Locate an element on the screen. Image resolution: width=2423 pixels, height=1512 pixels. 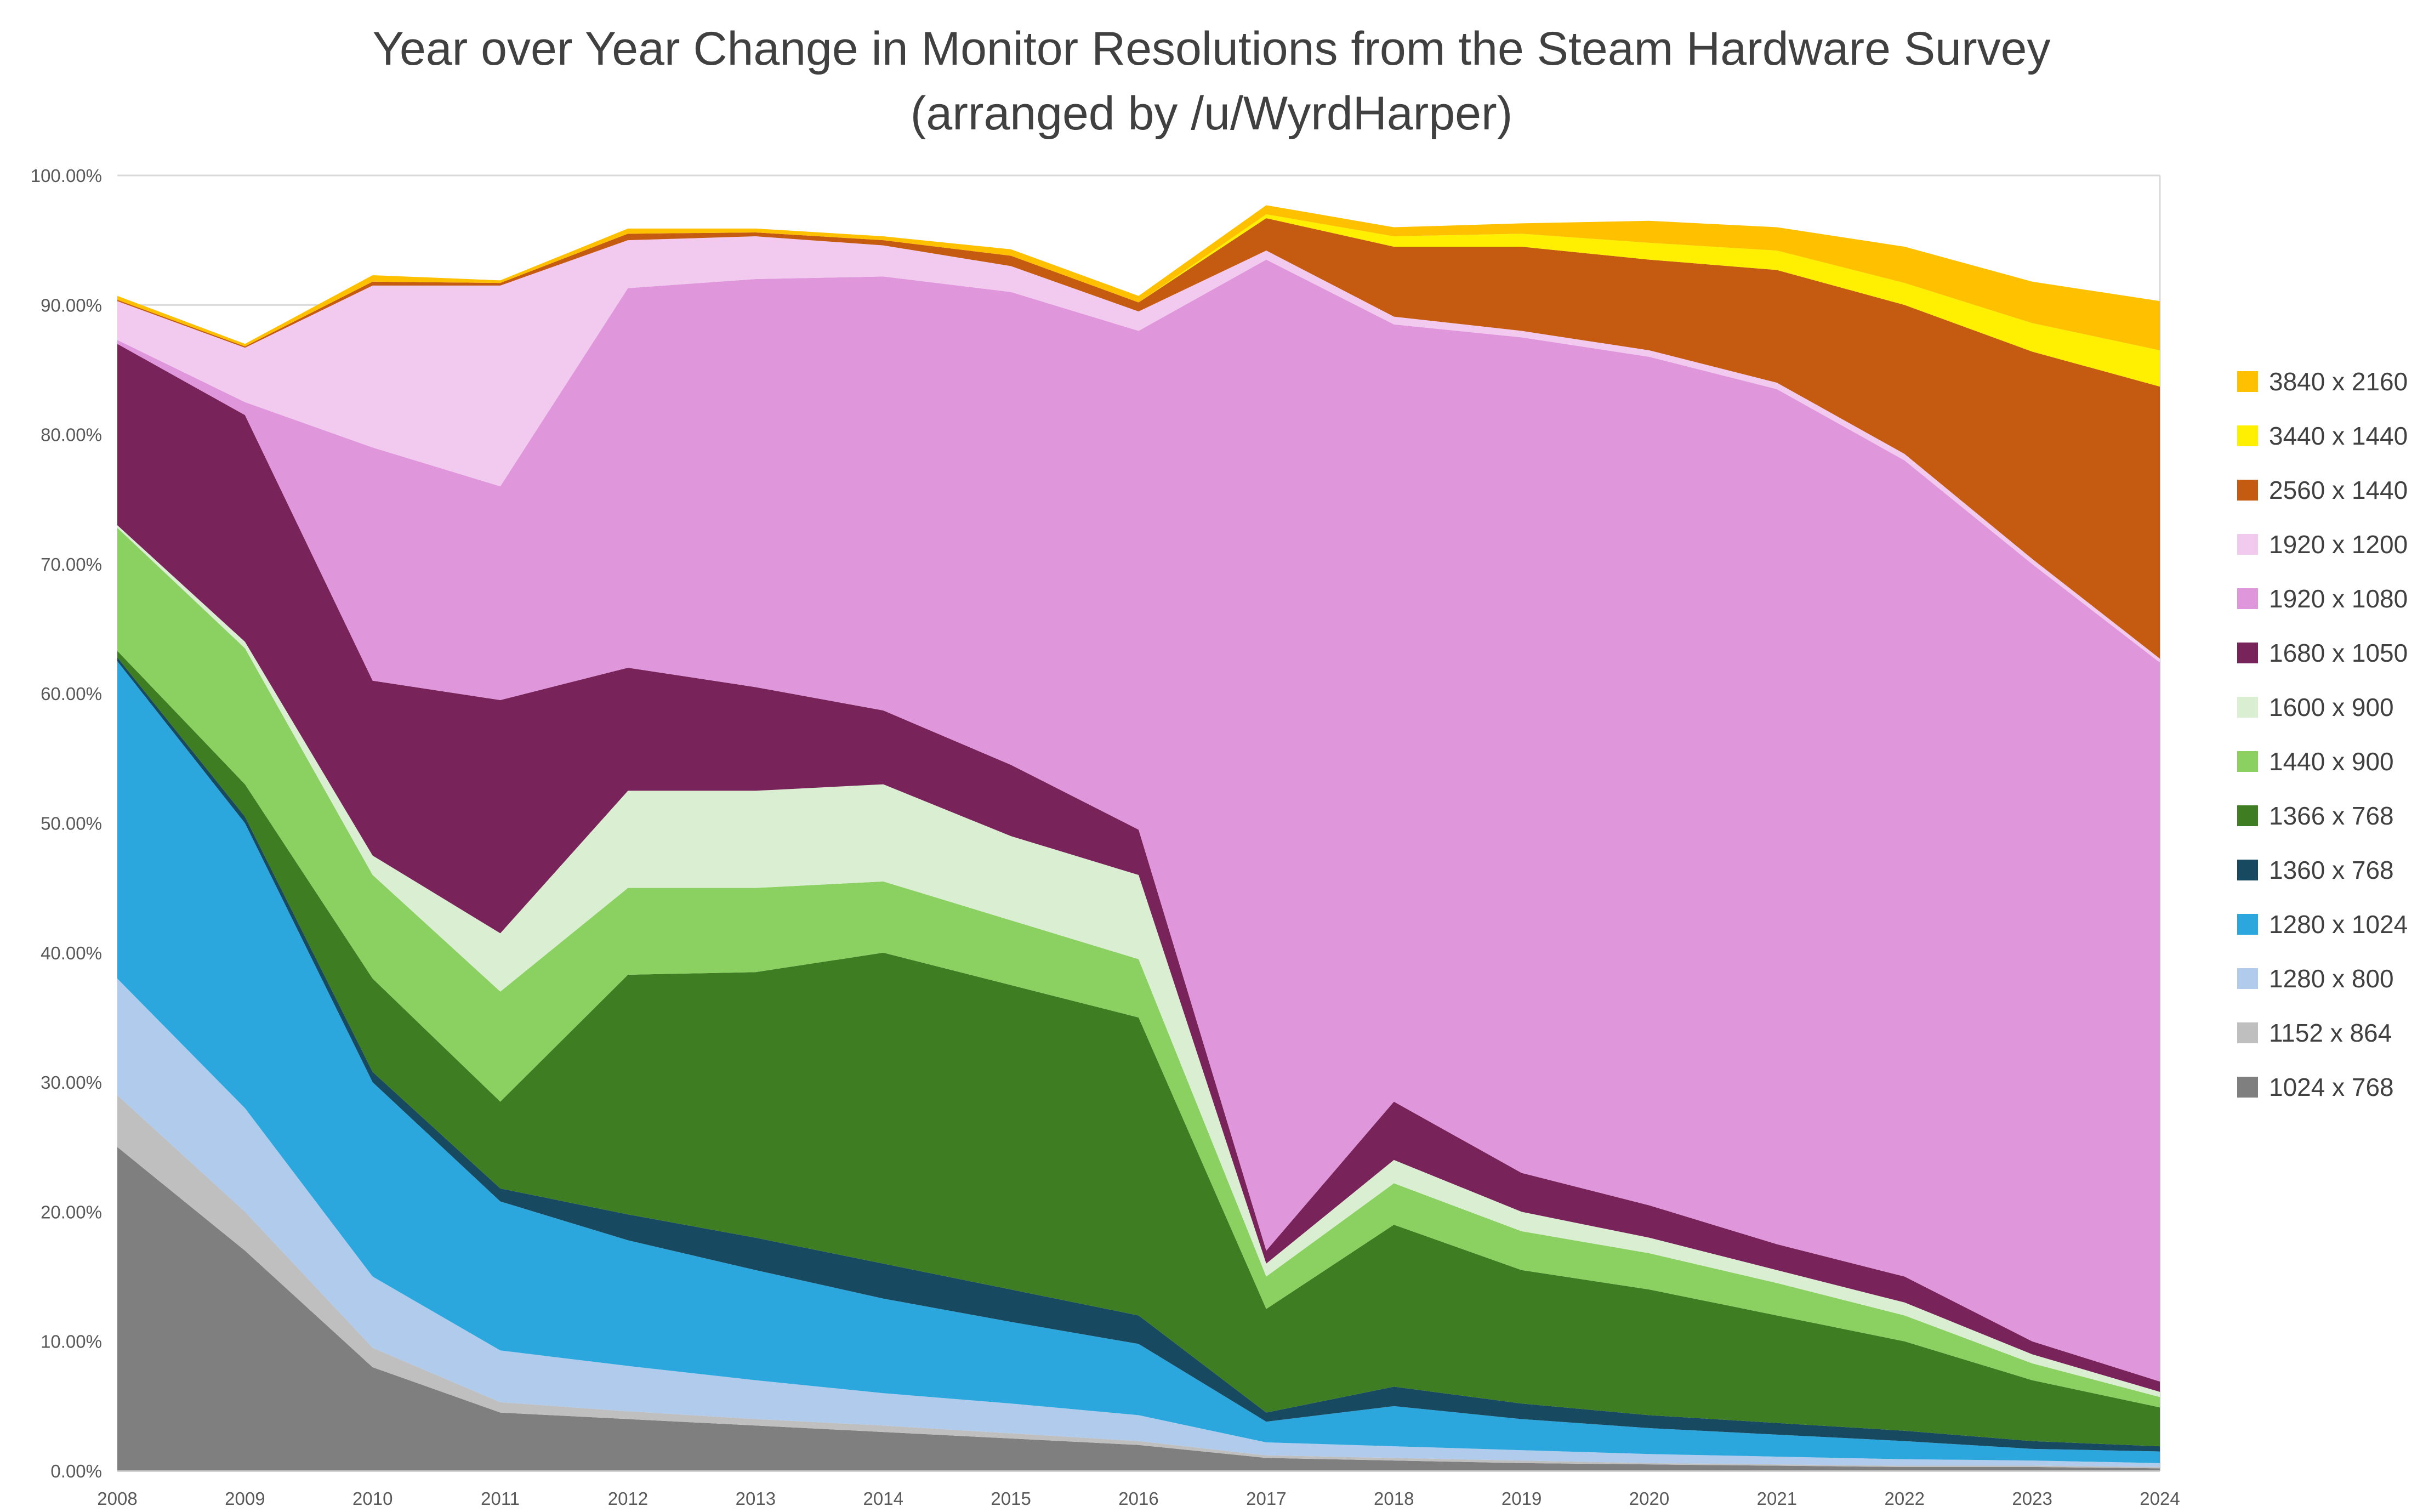
x-axis-label: 2013 is located at coordinates (756, 1498).